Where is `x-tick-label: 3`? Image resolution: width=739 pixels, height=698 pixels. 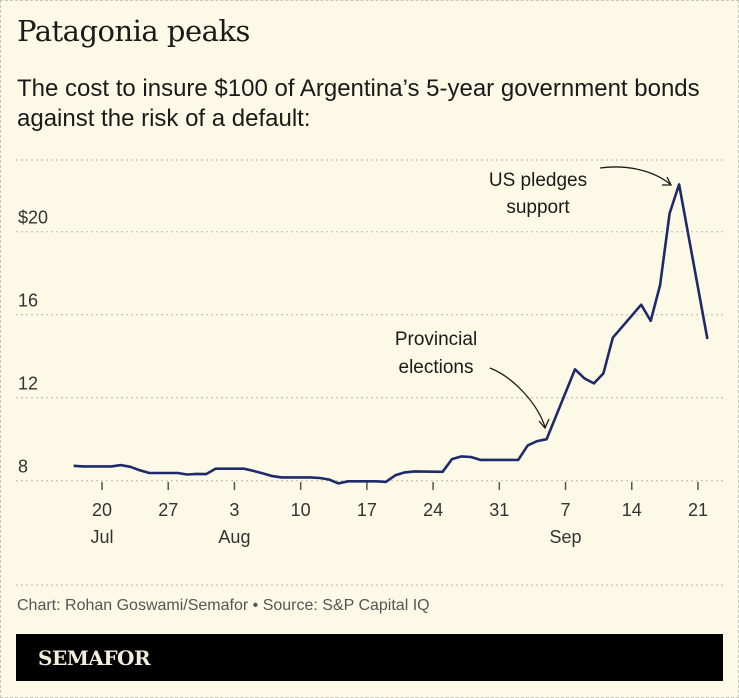
x-tick-label: 3 is located at coordinates (234, 510).